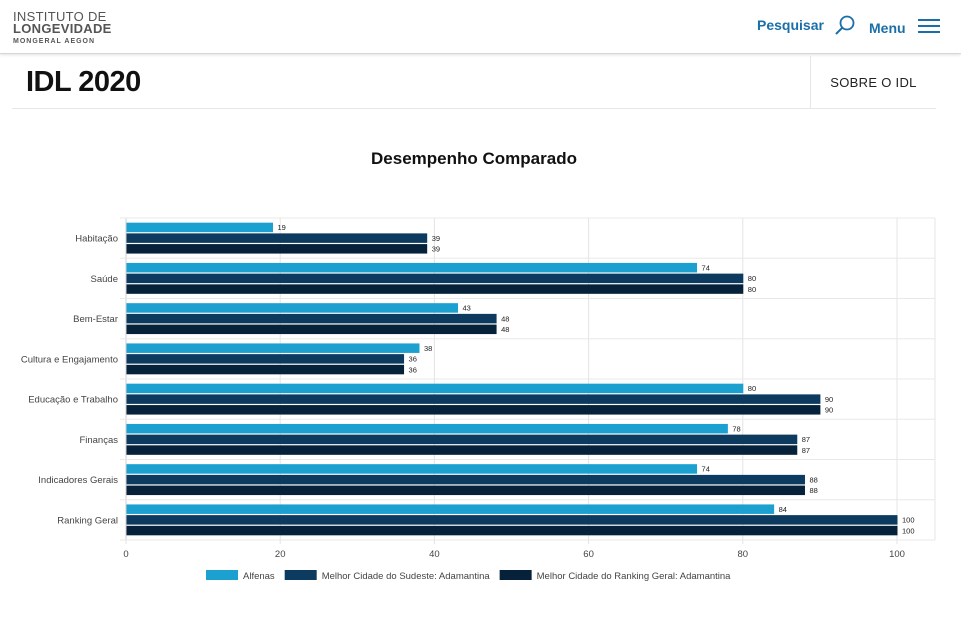 This screenshot has height=618, width=961. What do you see at coordinates (95, 319) in the screenshot?
I see `category-label: Bem-Estar` at bounding box center [95, 319].